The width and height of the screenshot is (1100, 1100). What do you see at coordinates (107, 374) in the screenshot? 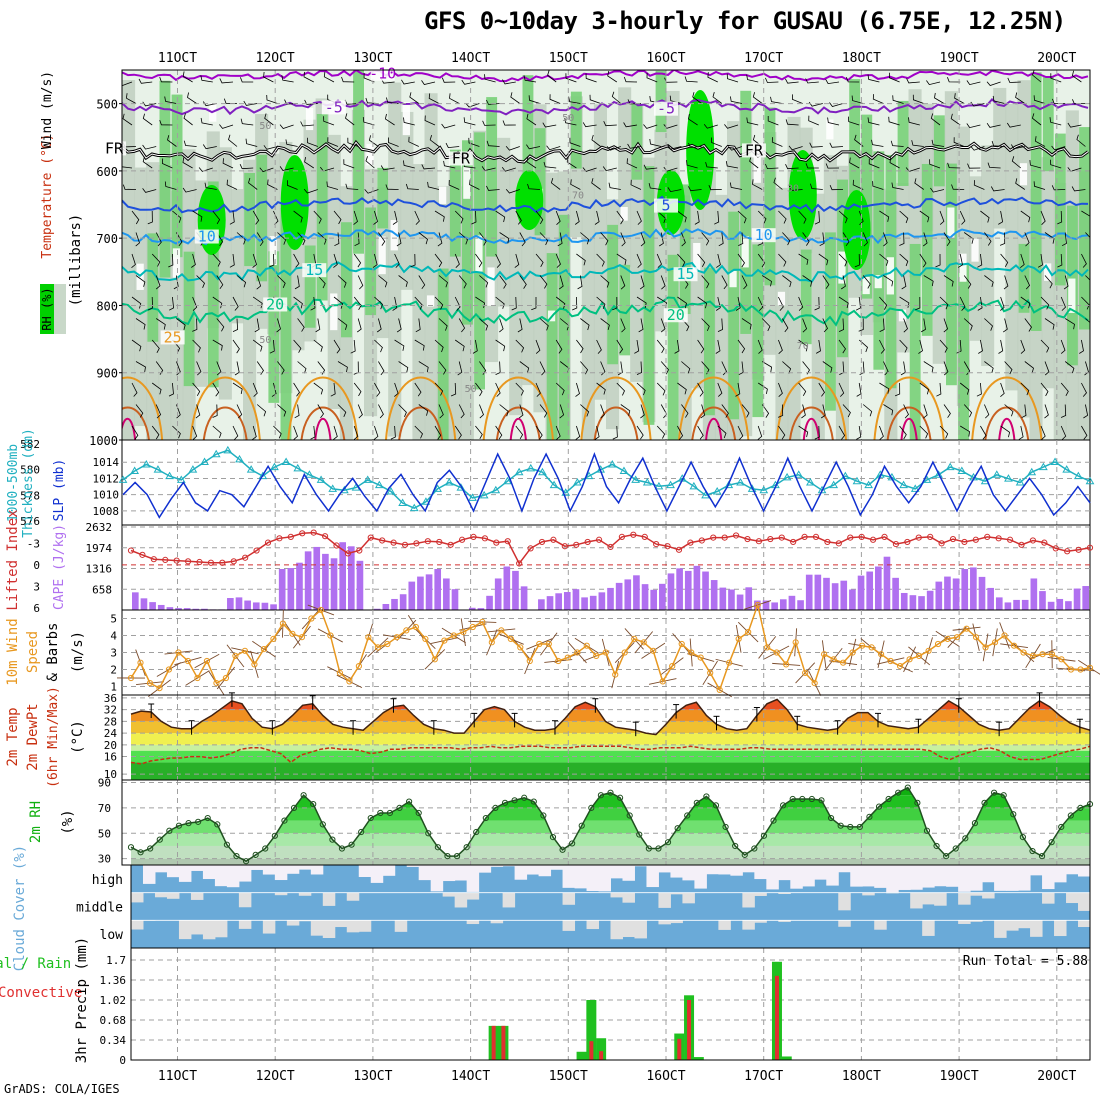
I see `pressure-tick-label: 900` at bounding box center [107, 374].